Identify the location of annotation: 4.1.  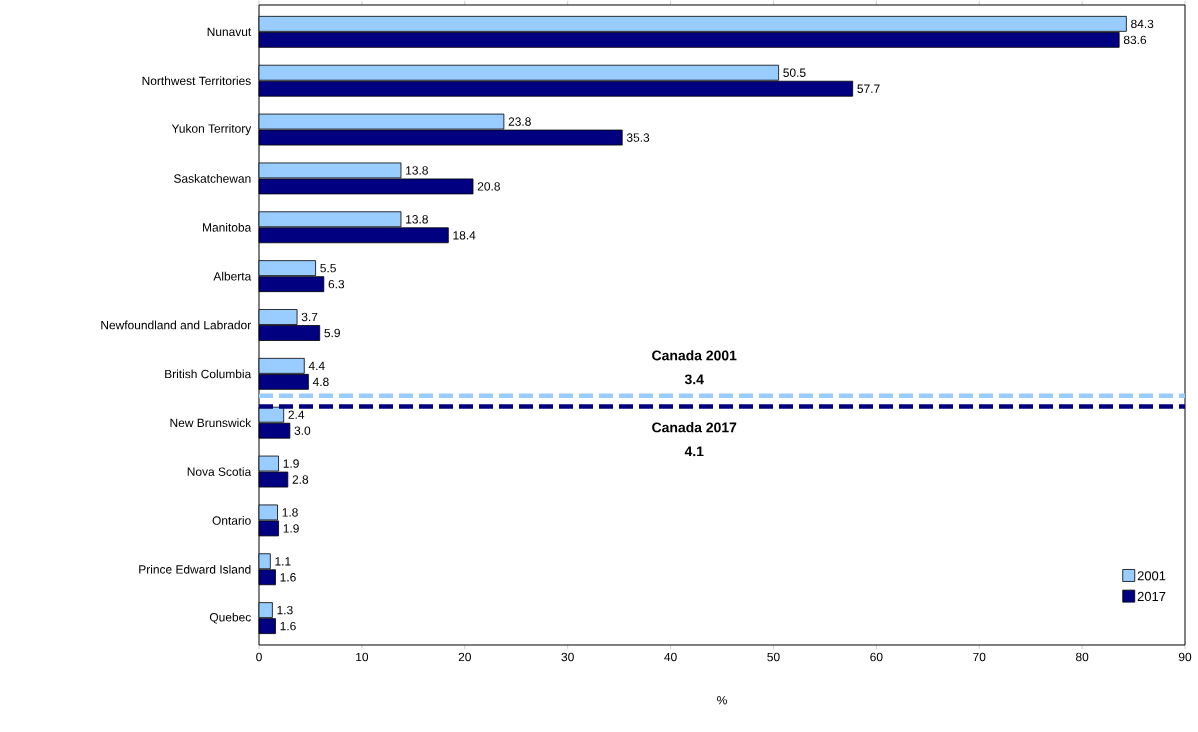
(694, 451).